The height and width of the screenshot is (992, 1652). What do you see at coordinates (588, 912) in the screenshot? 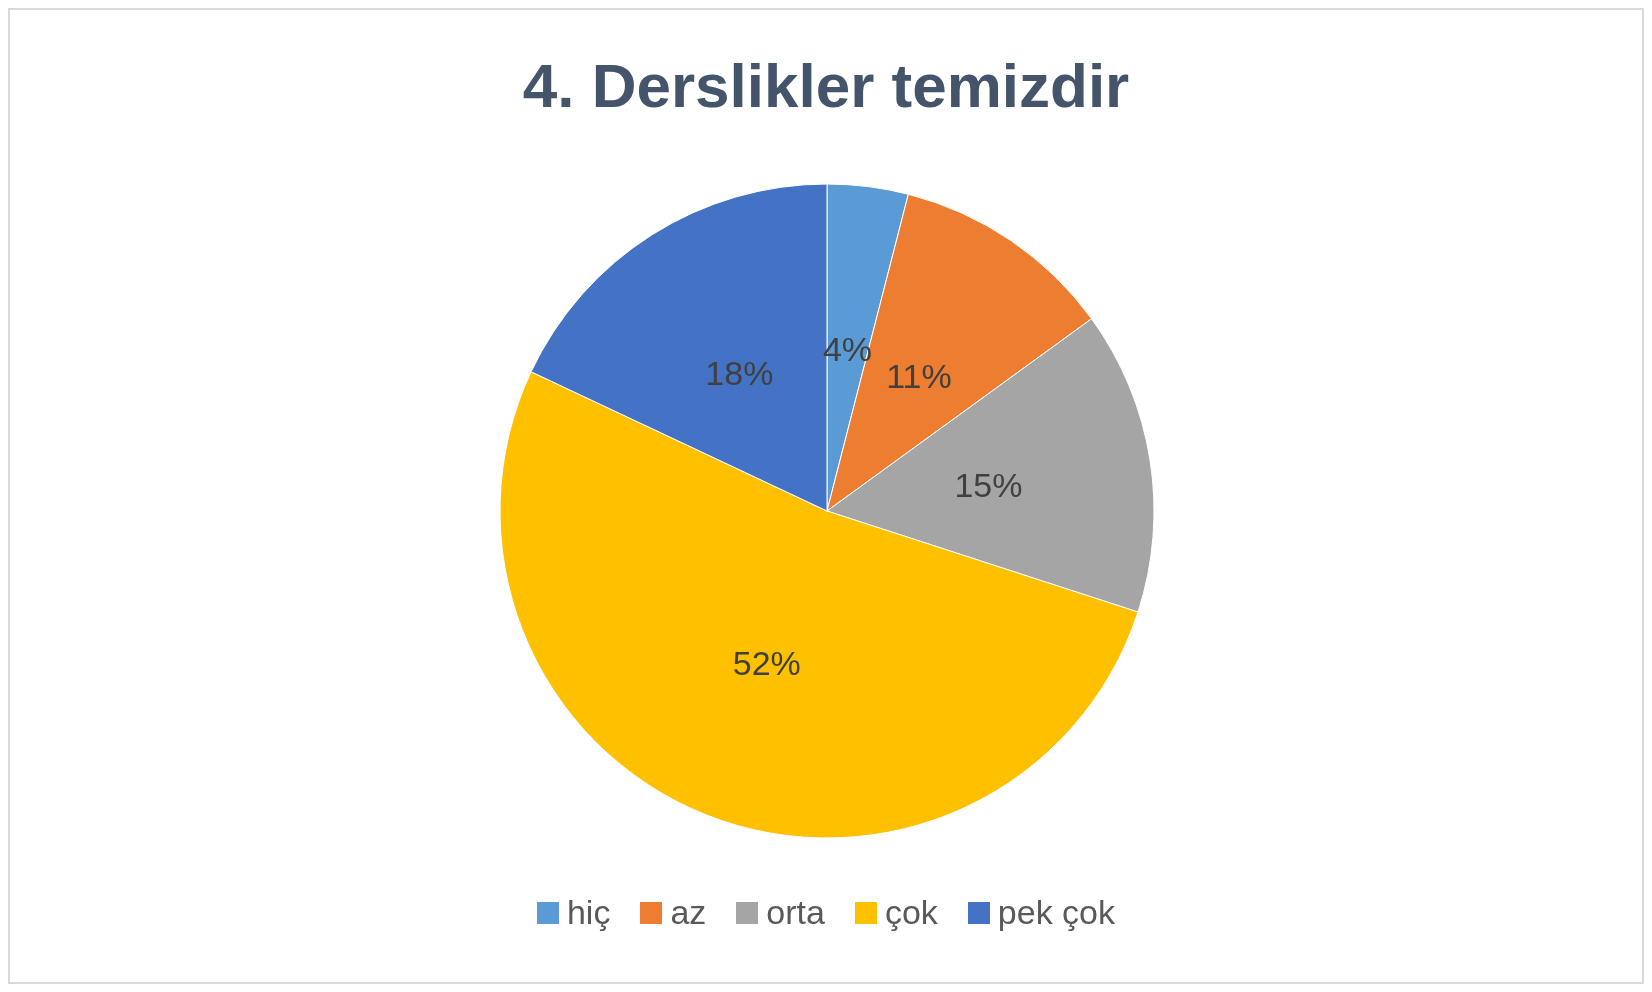
I see `legend-label: hiç` at bounding box center [588, 912].